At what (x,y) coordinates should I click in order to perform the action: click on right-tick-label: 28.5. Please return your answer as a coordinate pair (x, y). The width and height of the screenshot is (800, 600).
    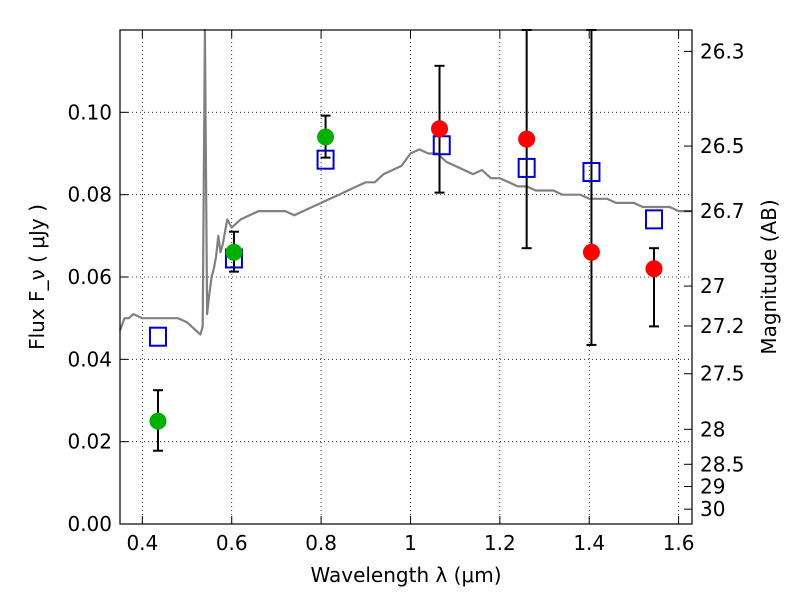
    Looking at the image, I should click on (722, 464).